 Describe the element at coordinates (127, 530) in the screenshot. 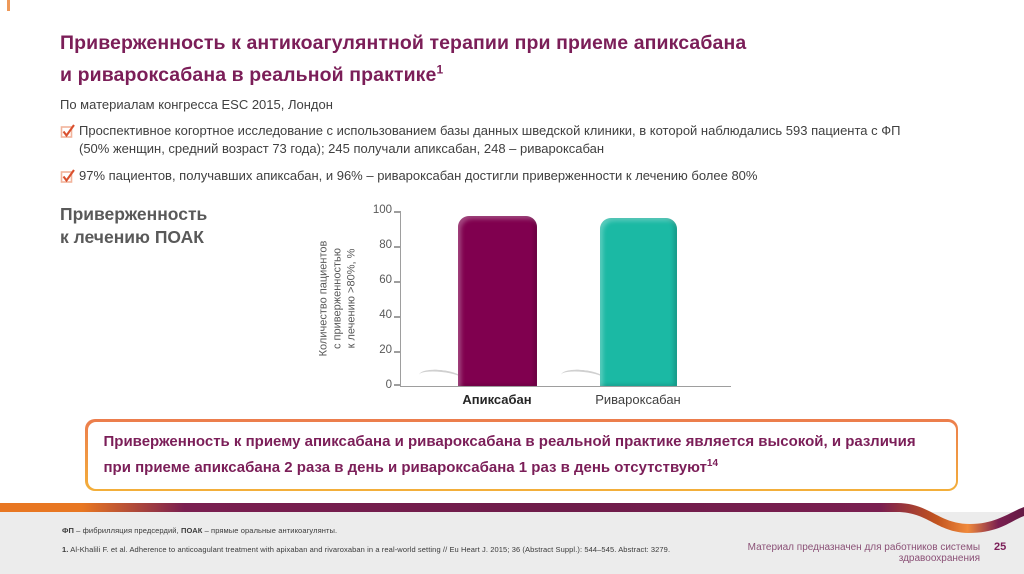

I see `footnote-text: – фибрилляция предсердий,` at that location.